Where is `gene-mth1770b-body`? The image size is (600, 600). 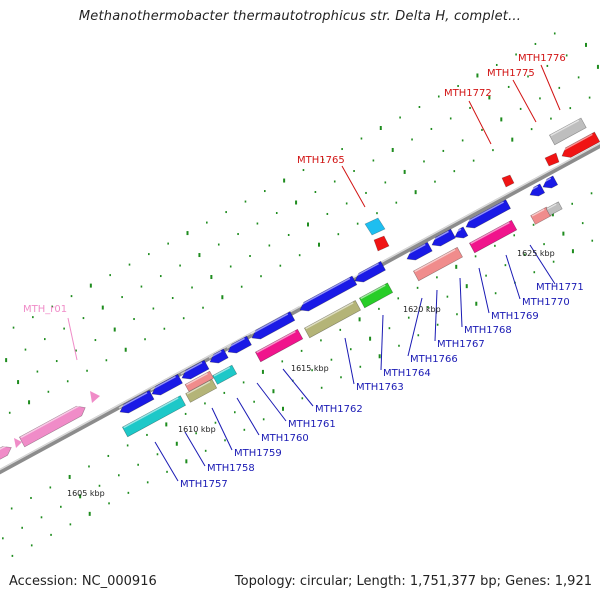
gene-mth1770b-body is located at coordinates (554, 208).